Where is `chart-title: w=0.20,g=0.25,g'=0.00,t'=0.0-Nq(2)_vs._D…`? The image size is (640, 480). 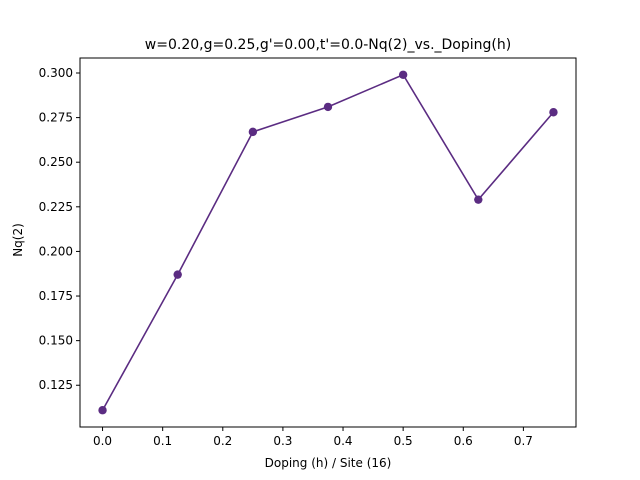
chart-title: w=0.20,g=0.25,g'=0.00,t'=0.0-Nq(2)_vs._D… is located at coordinates (328, 45).